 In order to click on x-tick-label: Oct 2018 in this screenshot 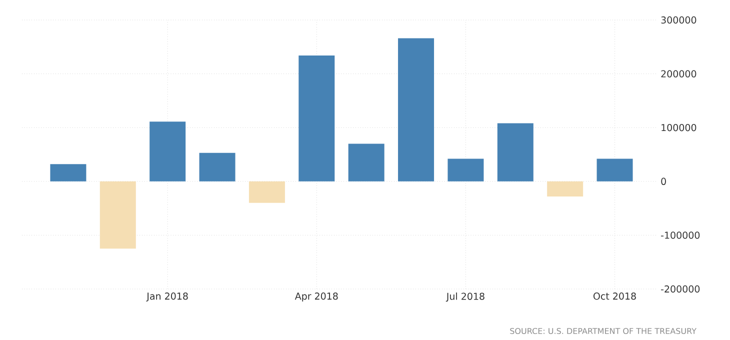, I will do `click(614, 296)`.